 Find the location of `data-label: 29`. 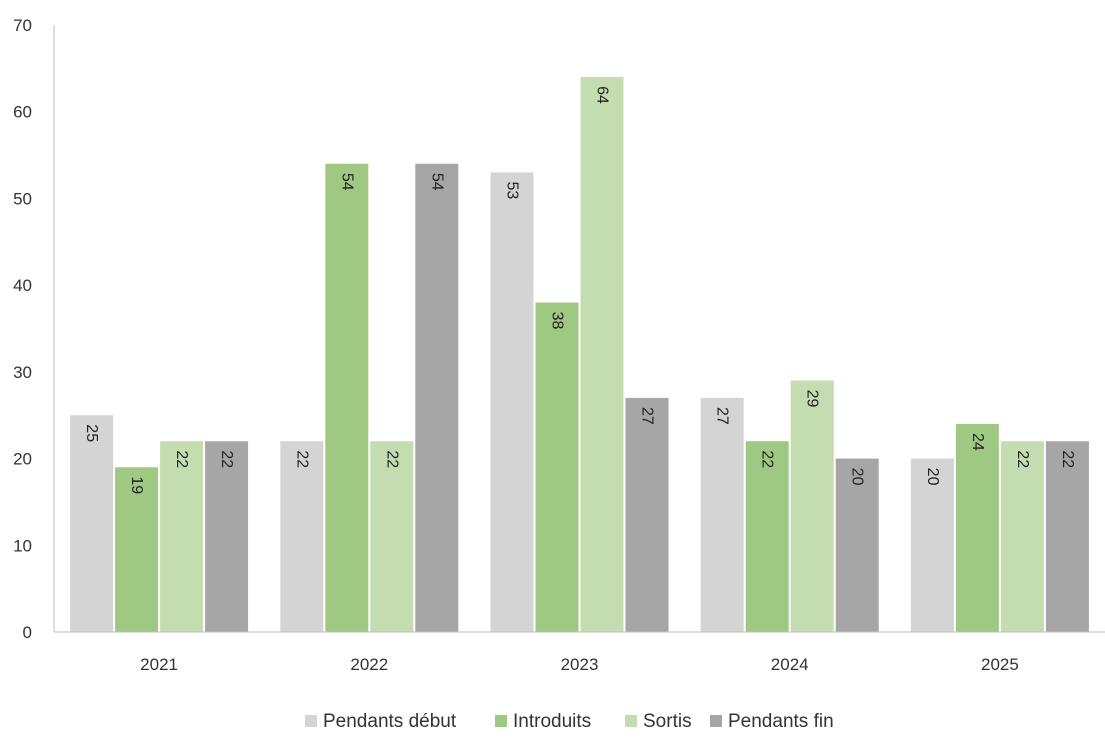

data-label: 29 is located at coordinates (812, 399).